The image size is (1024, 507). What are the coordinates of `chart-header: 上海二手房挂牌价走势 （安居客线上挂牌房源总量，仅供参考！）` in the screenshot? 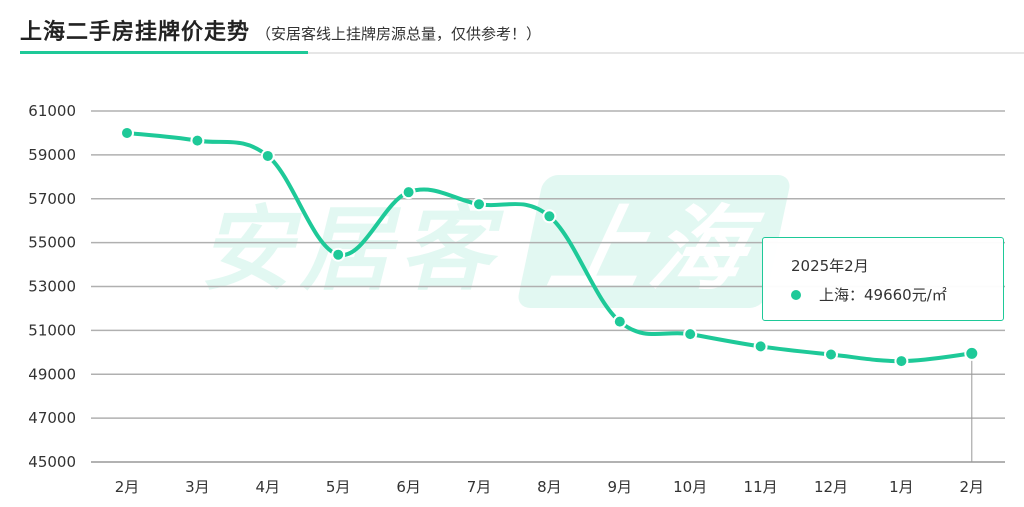 It's located at (280, 32).